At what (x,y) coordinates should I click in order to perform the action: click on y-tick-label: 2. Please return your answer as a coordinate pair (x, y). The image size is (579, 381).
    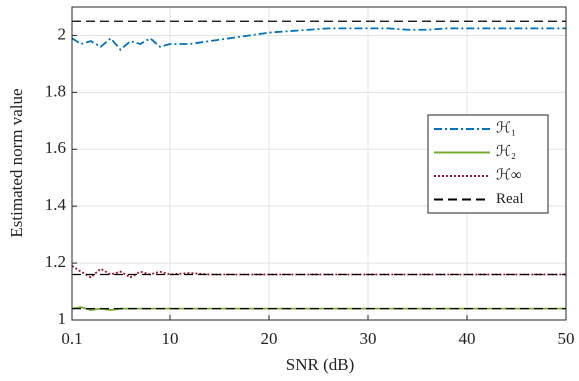
    Looking at the image, I should click on (62, 33).